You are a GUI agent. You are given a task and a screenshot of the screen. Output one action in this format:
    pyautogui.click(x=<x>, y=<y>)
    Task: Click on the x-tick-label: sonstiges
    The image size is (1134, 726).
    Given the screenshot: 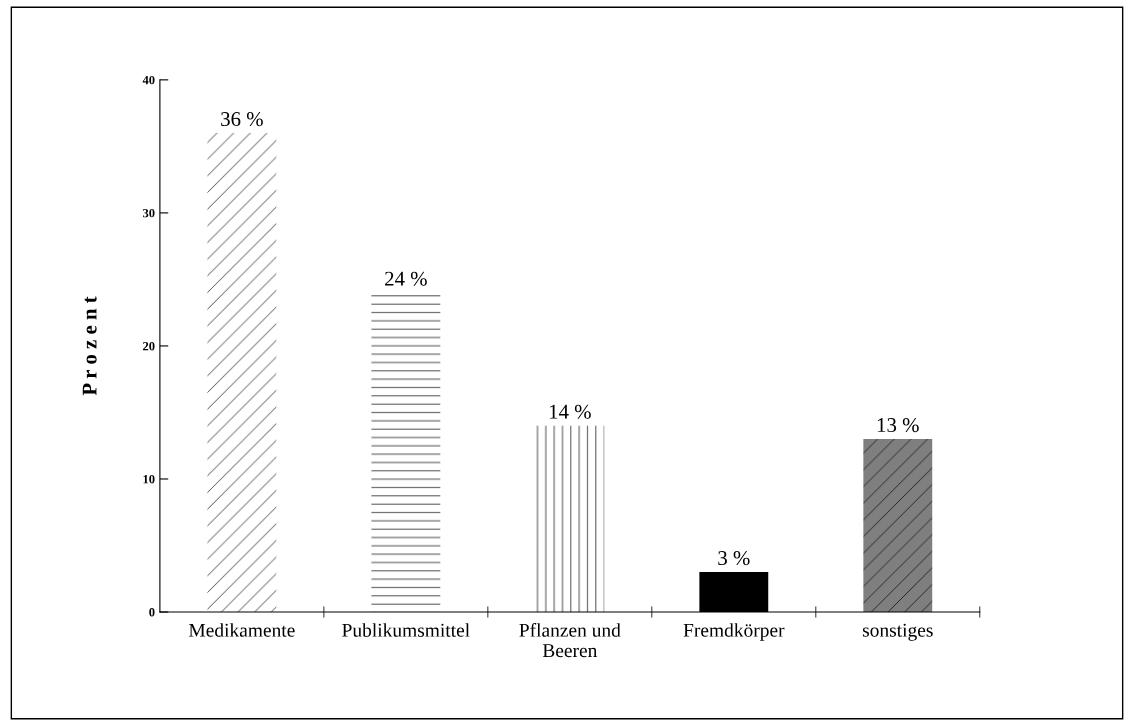 What is the action you would take?
    pyautogui.click(x=897, y=632)
    